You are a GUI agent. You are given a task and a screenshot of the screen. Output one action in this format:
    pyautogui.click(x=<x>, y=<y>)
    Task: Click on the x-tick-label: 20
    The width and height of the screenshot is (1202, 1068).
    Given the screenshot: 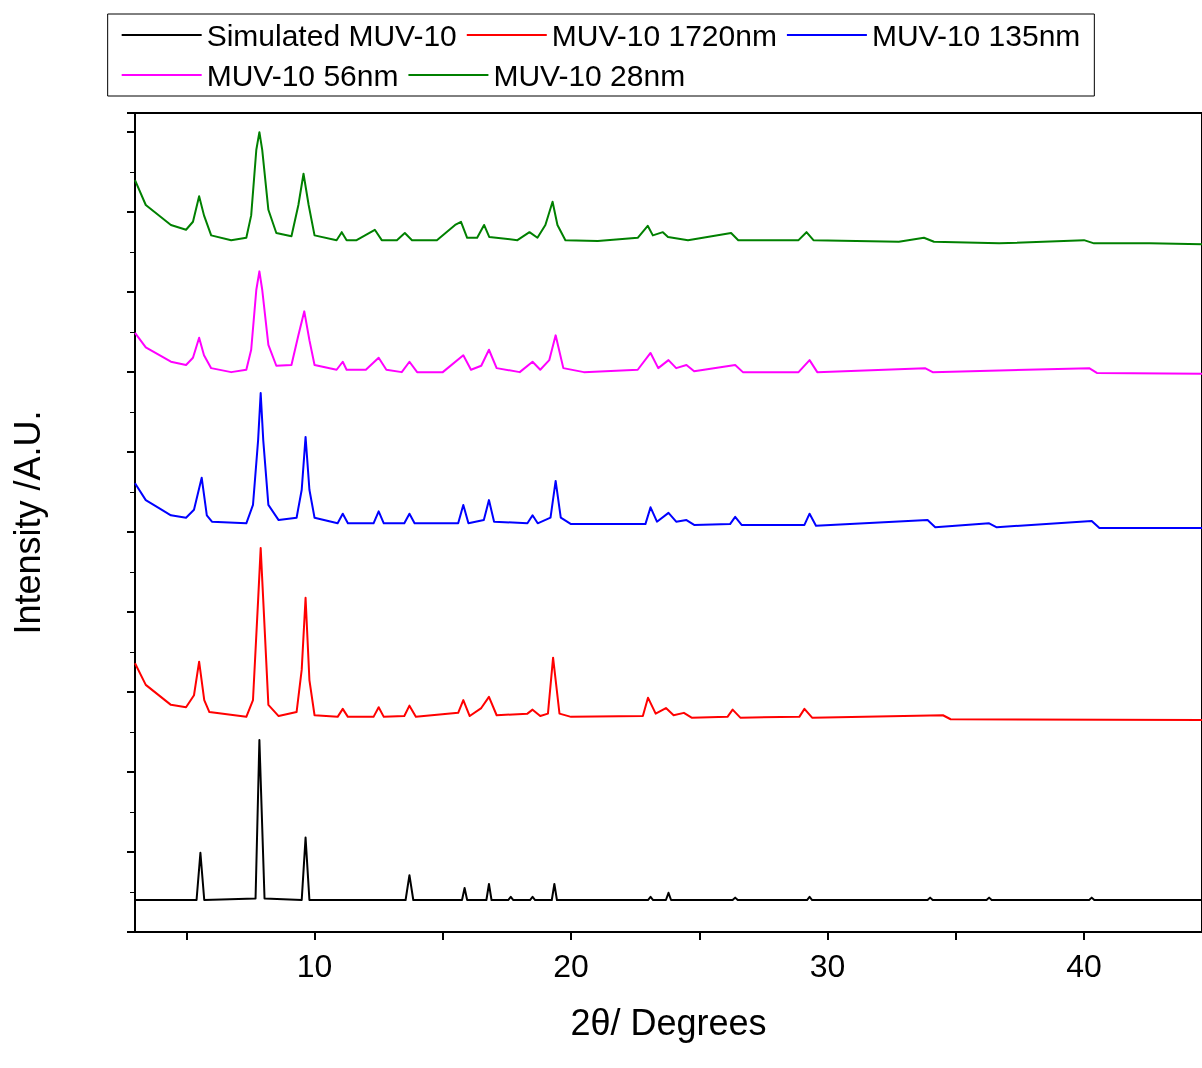 What is the action you would take?
    pyautogui.click(x=571, y=966)
    